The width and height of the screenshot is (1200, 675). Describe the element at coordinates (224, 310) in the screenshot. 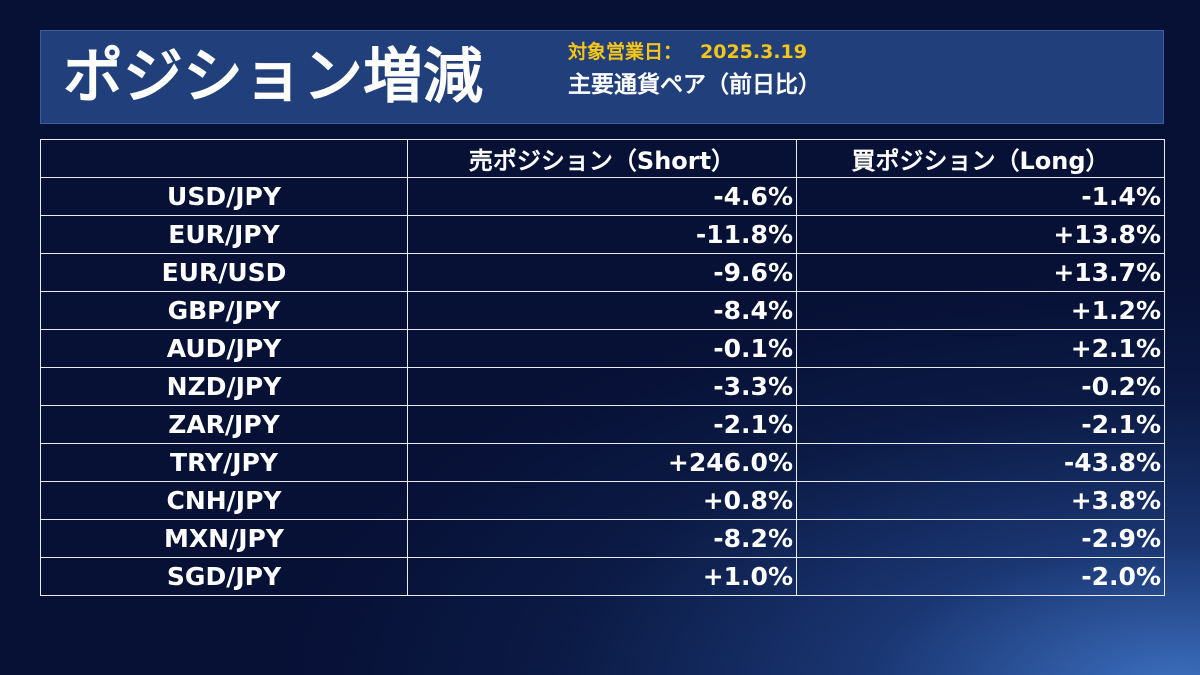

I see `currency-pair-cell: GBP/JPY` at that location.